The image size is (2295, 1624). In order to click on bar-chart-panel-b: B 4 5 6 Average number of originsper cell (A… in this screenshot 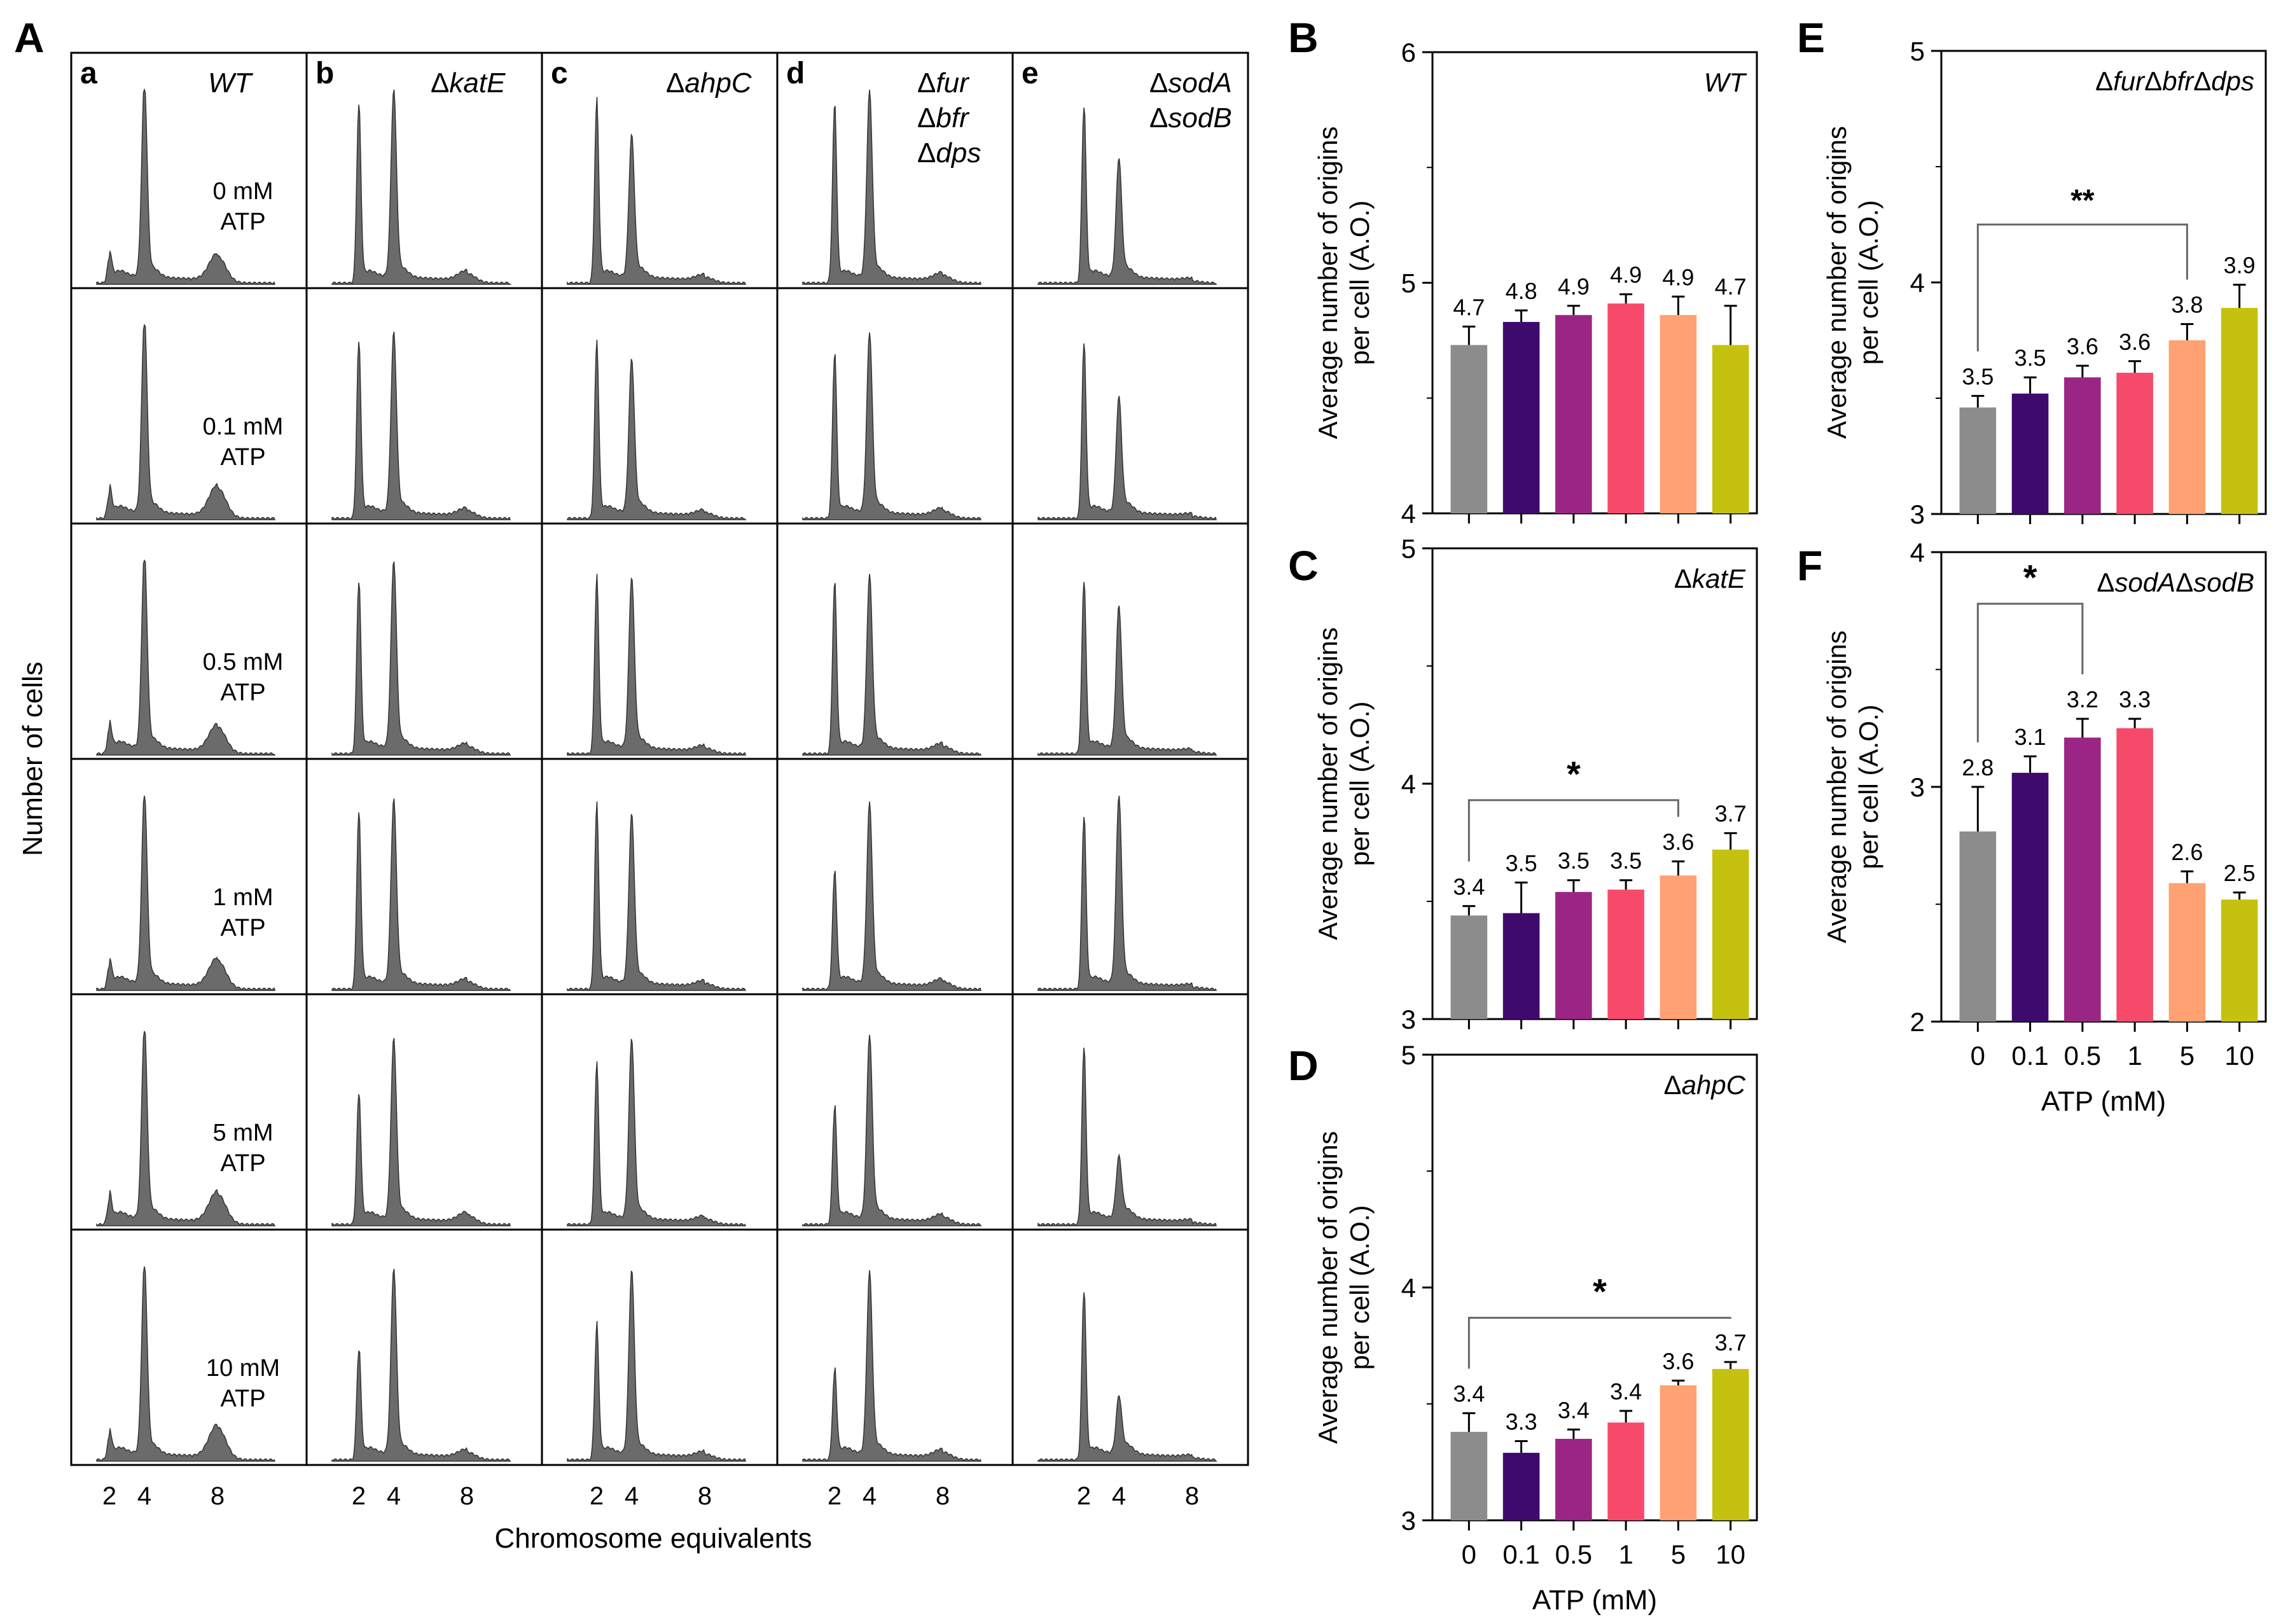, I will do `click(1523, 271)`.